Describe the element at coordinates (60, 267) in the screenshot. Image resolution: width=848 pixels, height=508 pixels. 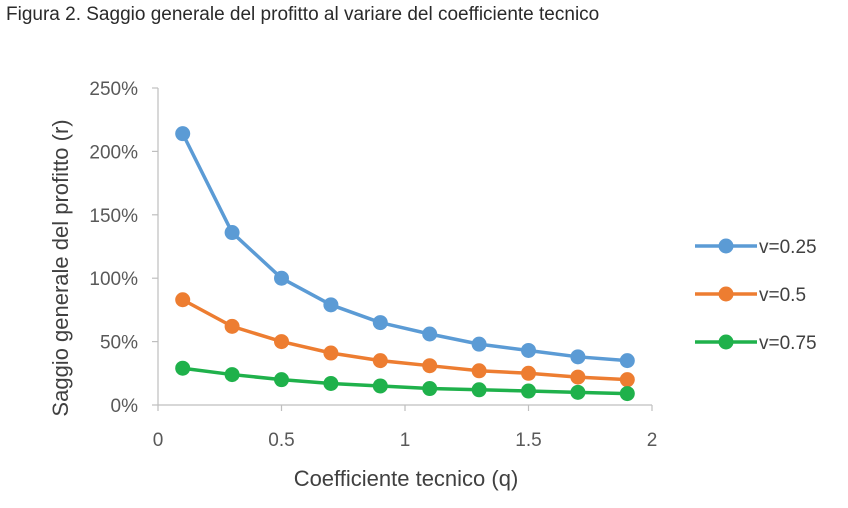
I see `y-axis-title: Saggio generale del profitto (r)` at that location.